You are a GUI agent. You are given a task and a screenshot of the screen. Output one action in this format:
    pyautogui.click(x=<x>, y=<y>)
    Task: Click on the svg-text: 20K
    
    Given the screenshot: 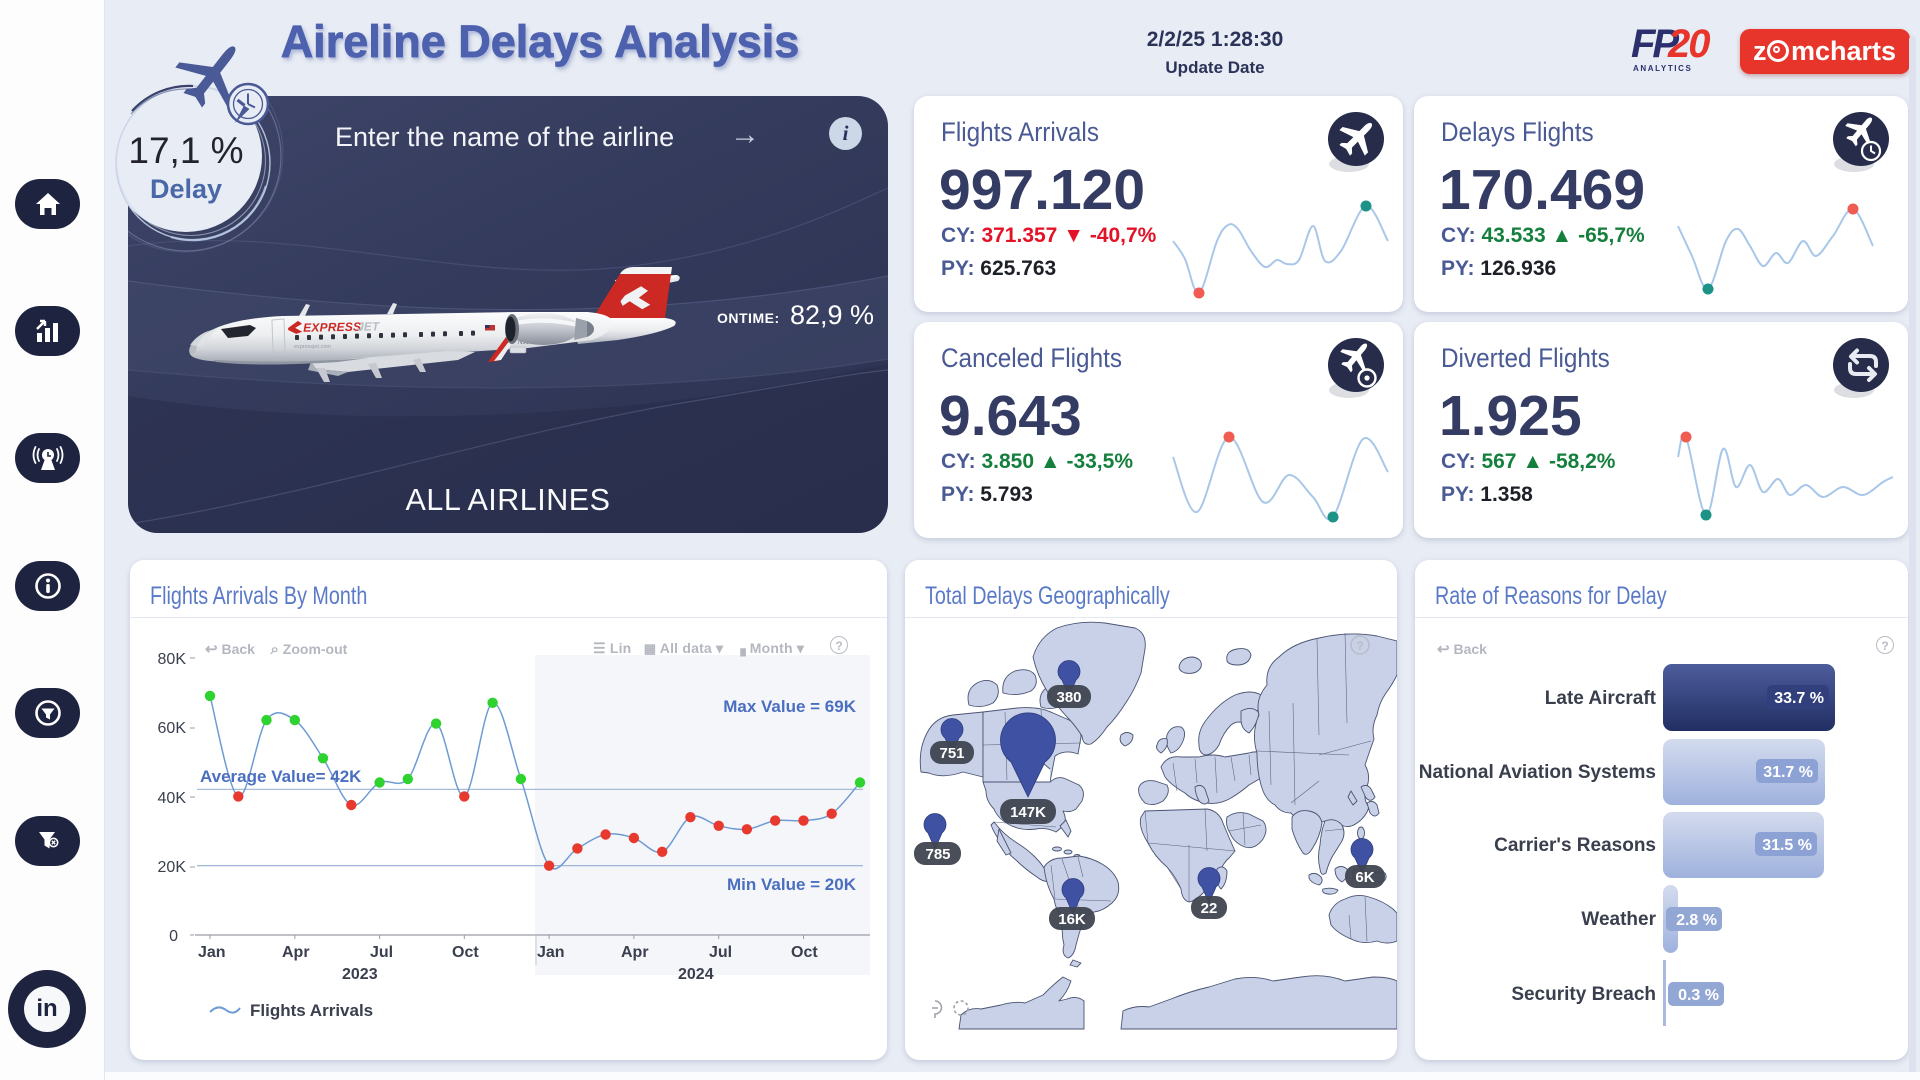 What is the action you would take?
    pyautogui.click(x=172, y=867)
    